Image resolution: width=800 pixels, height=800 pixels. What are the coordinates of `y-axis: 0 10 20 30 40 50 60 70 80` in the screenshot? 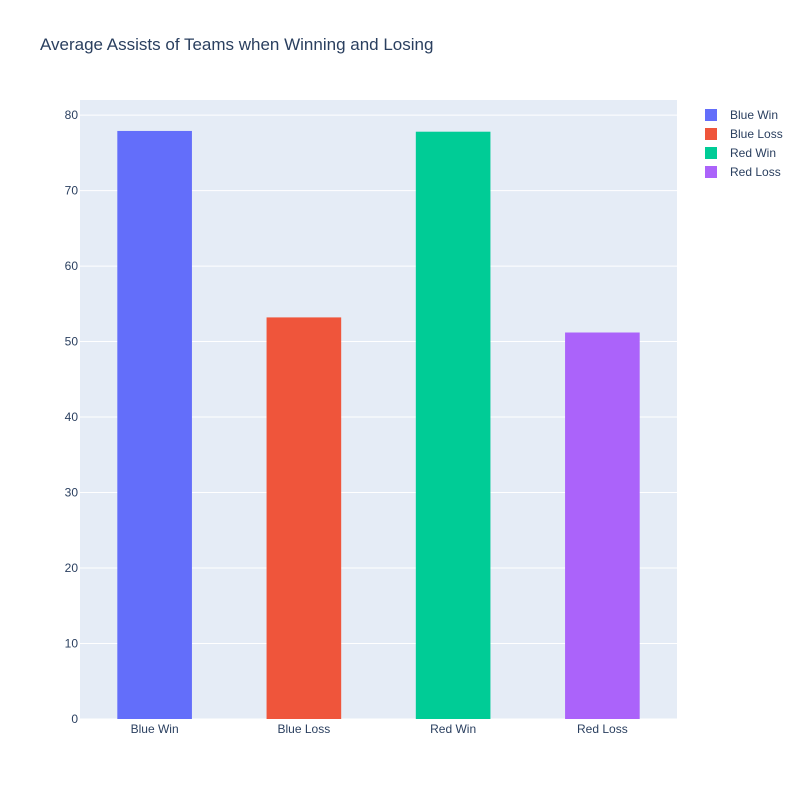 It's located at (72, 417).